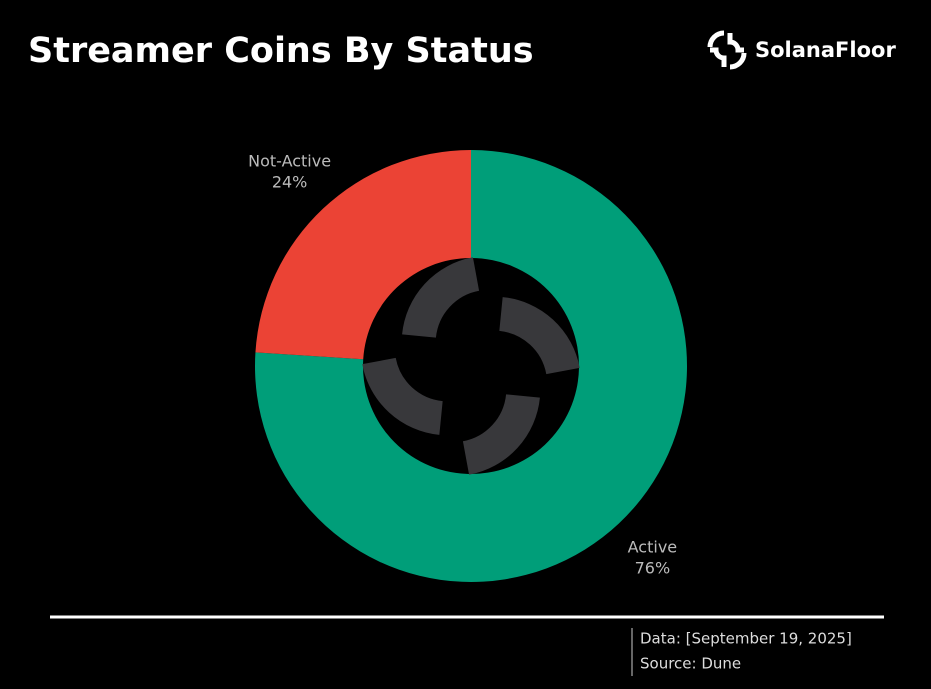 The image size is (931, 689). Describe the element at coordinates (281, 51) in the screenshot. I see `chart-title: Streamer Coins By Status` at that location.